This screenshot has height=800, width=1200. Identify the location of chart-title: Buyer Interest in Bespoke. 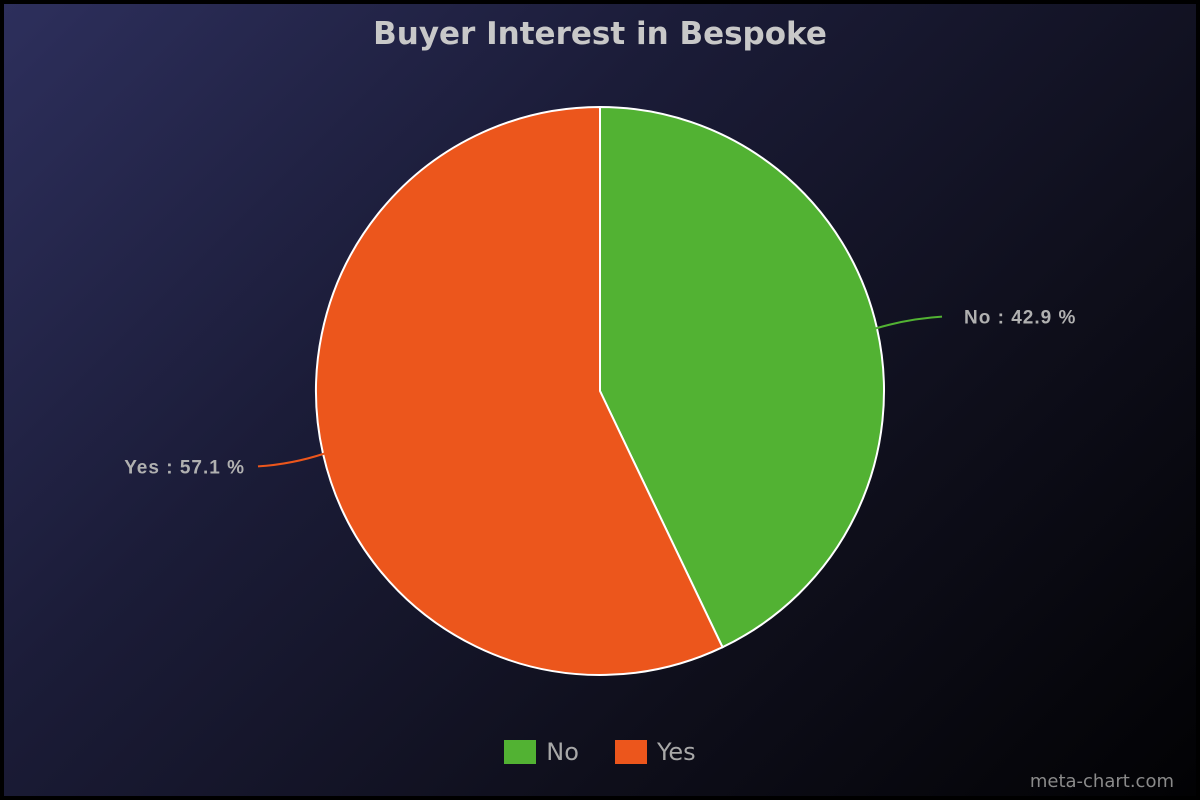
(600, 34).